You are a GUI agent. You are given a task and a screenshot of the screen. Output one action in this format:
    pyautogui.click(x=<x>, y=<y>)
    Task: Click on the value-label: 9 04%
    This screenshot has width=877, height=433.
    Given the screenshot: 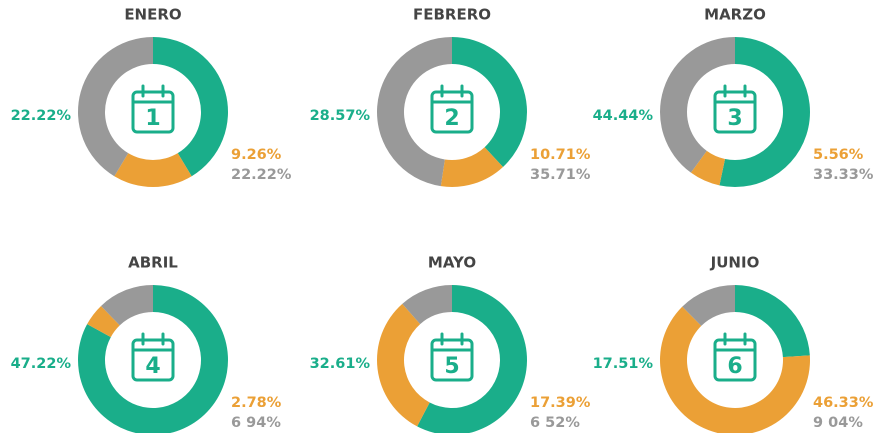 What is the action you would take?
    pyautogui.click(x=838, y=423)
    